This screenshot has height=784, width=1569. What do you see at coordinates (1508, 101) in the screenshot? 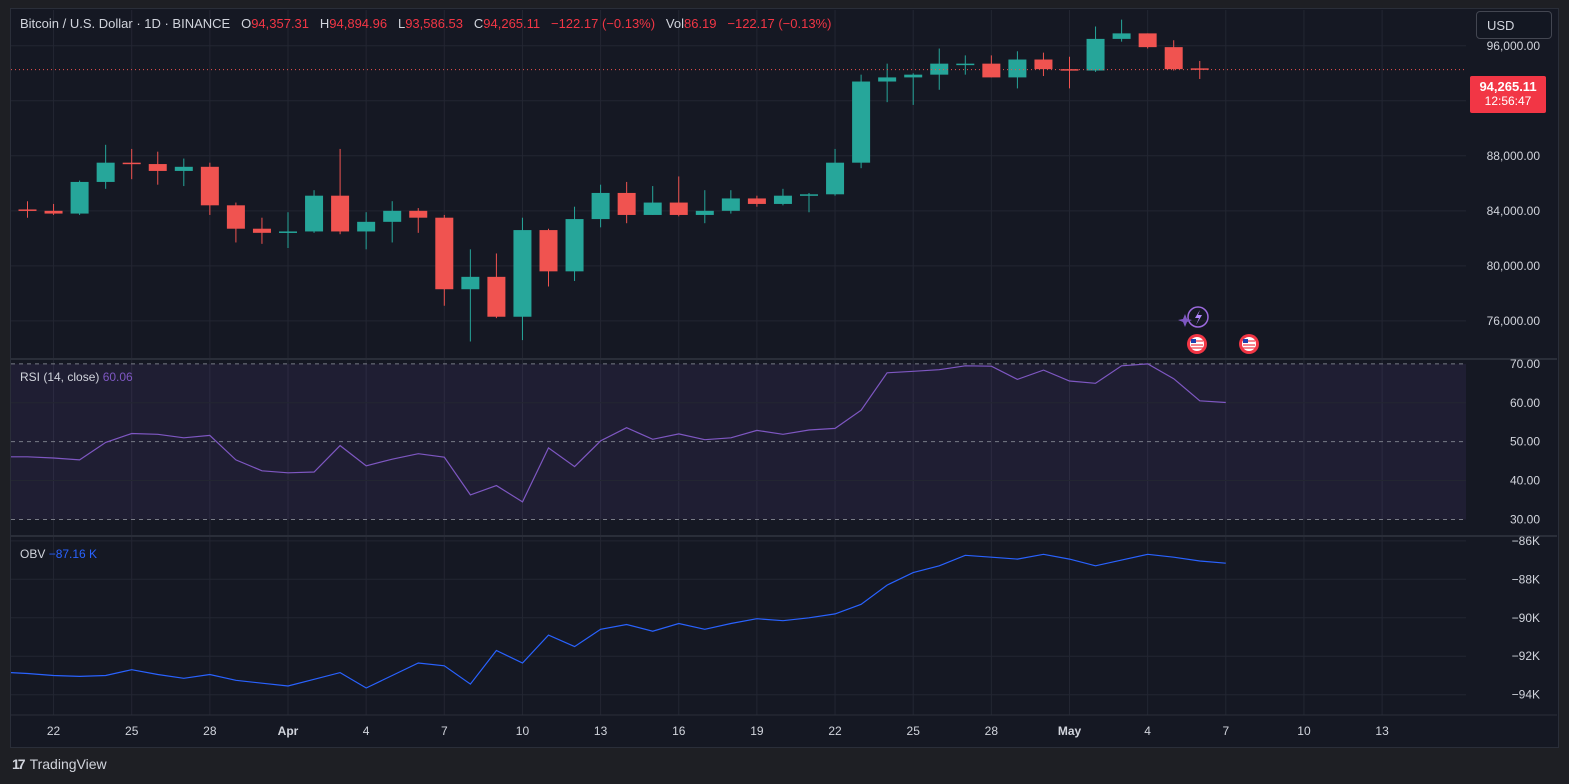
I see `bar-countdown: 12:56:47` at bounding box center [1508, 101].